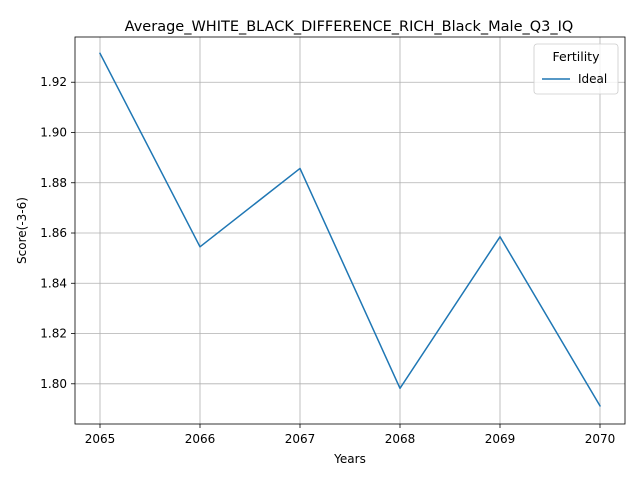  I want to click on y-axis: 1.80 1.82 1.84 1.86 1.88 1.90 1.92, so click(57, 233).